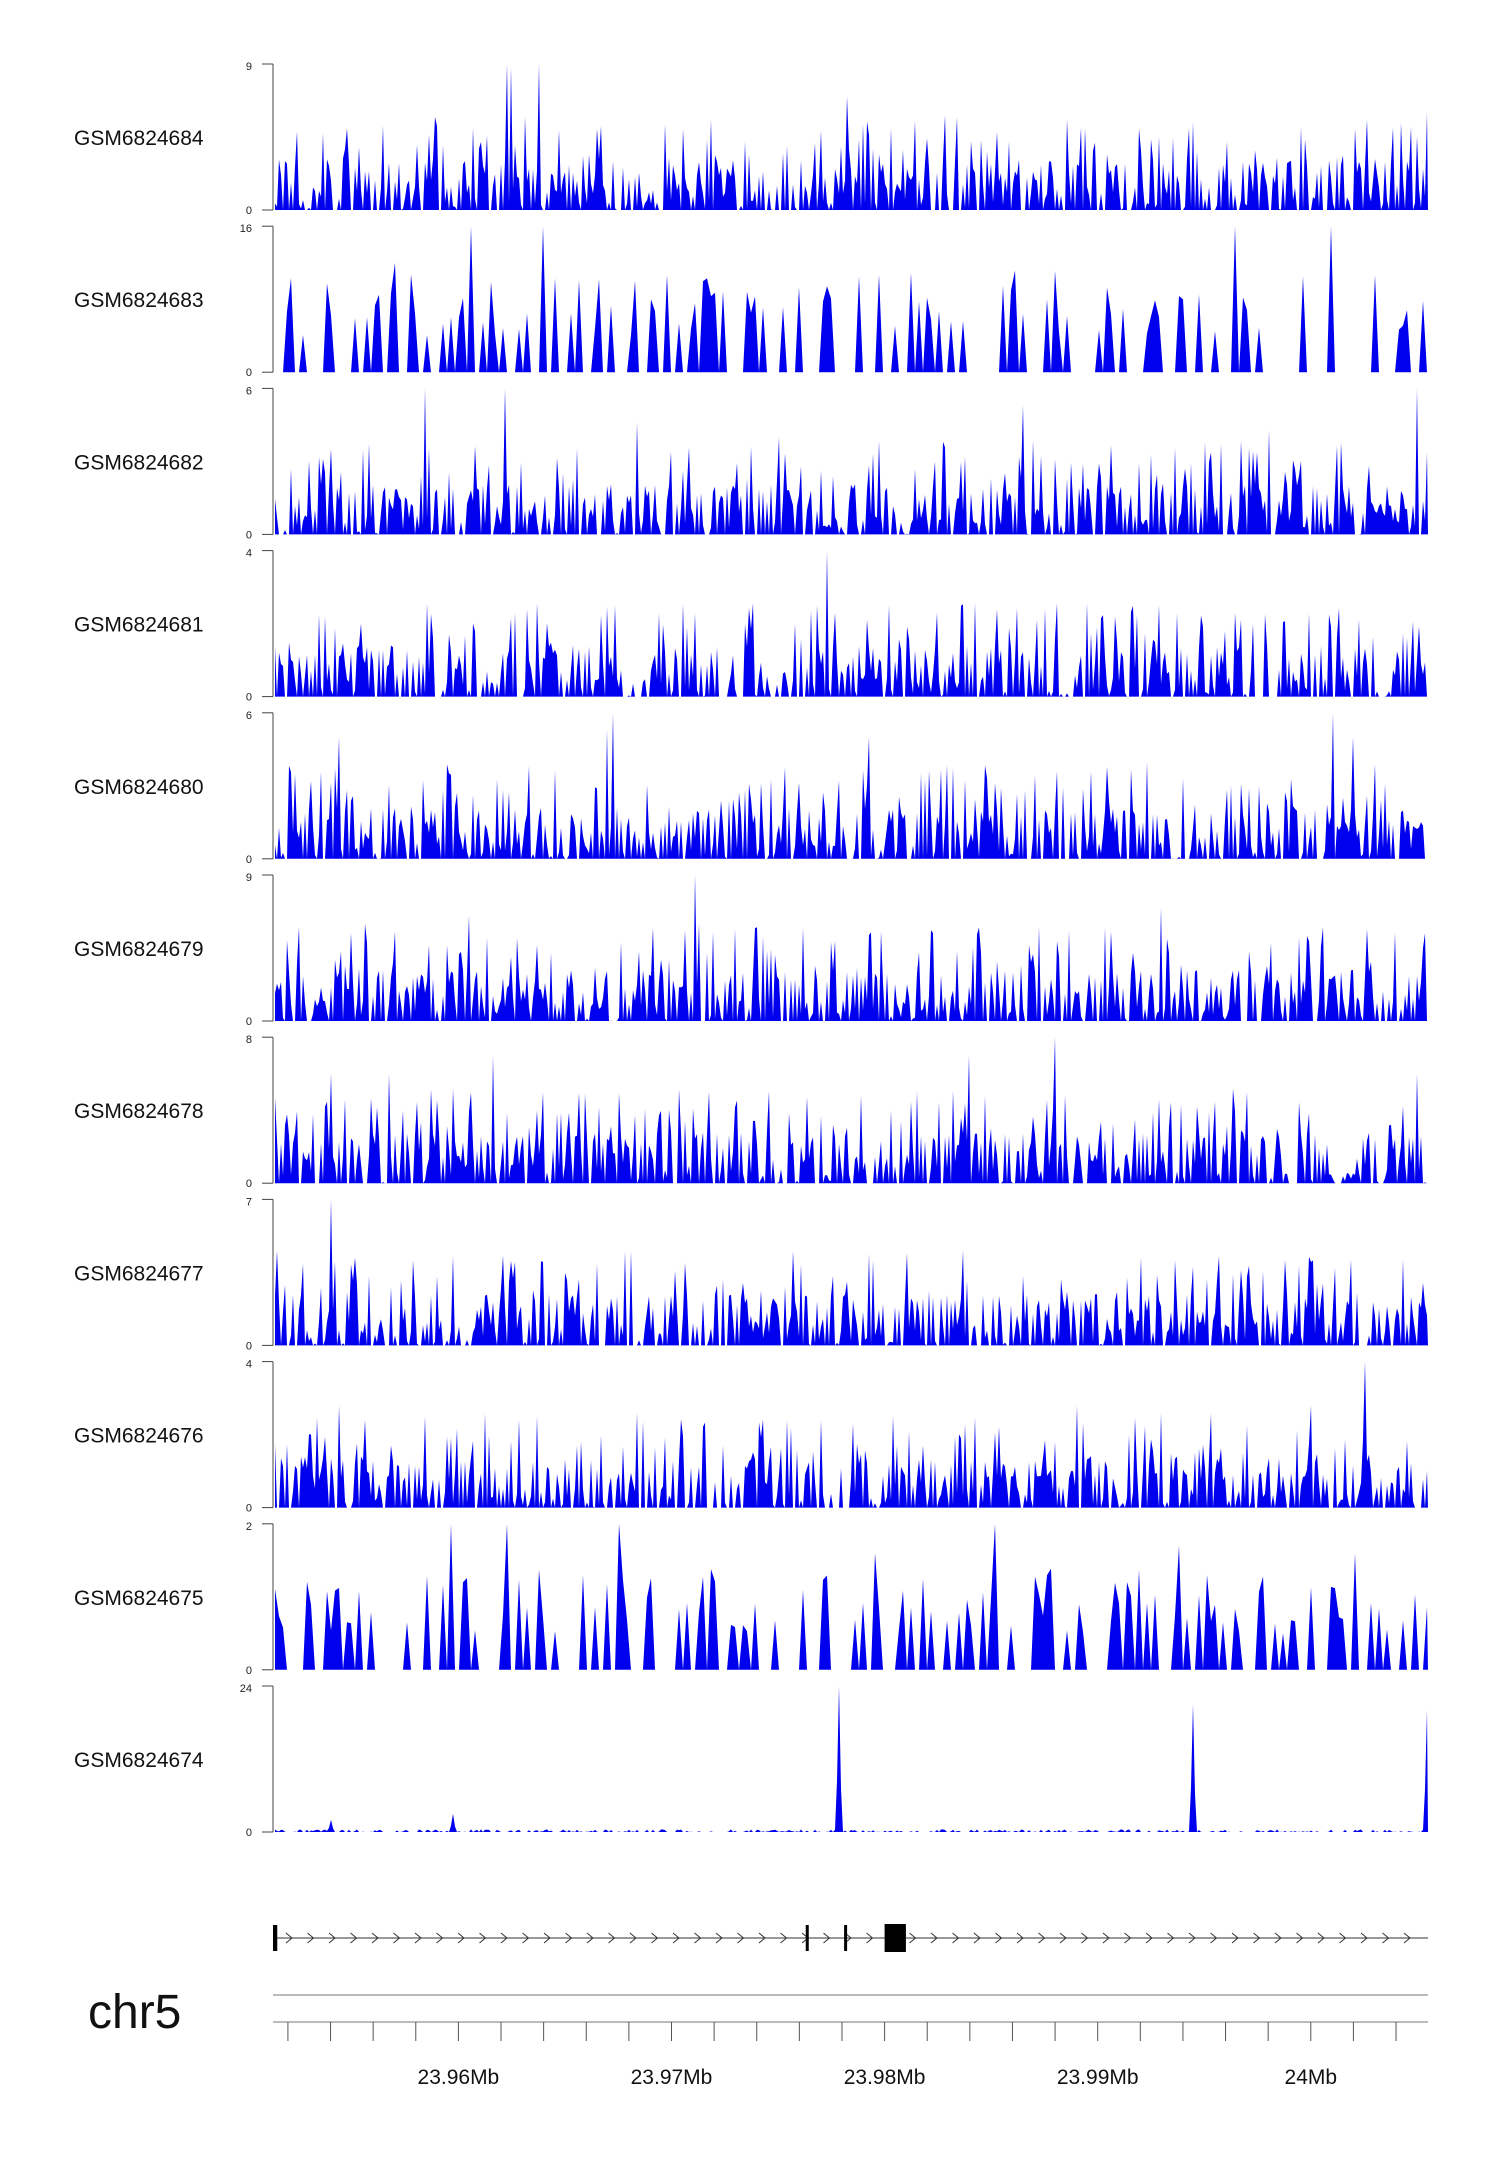  Describe the element at coordinates (249, 1527) in the screenshot. I see `y-max-label: 2` at that location.